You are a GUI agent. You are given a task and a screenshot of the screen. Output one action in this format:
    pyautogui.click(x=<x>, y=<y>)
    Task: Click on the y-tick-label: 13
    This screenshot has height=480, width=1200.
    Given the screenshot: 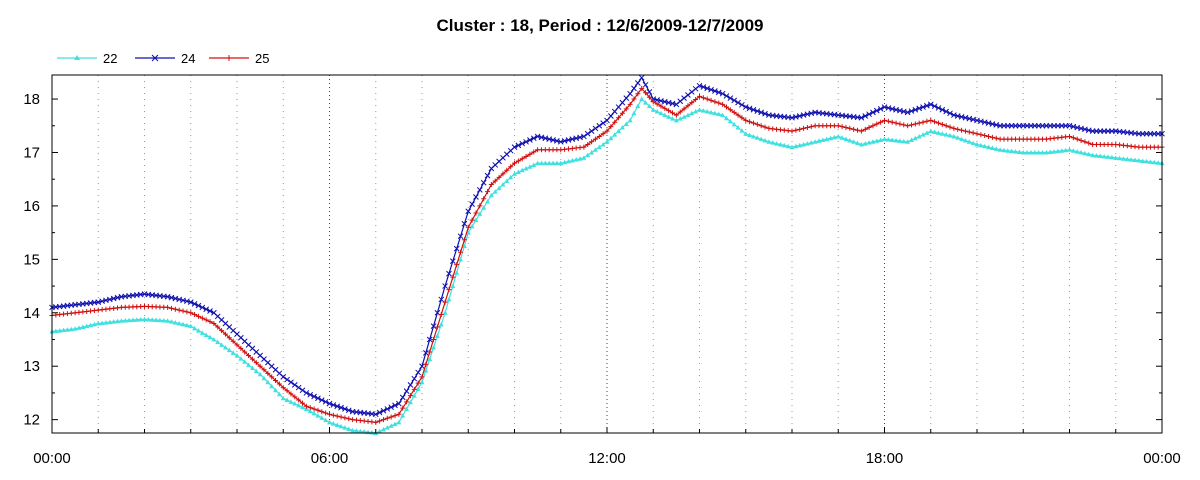 What is the action you would take?
    pyautogui.click(x=31, y=366)
    